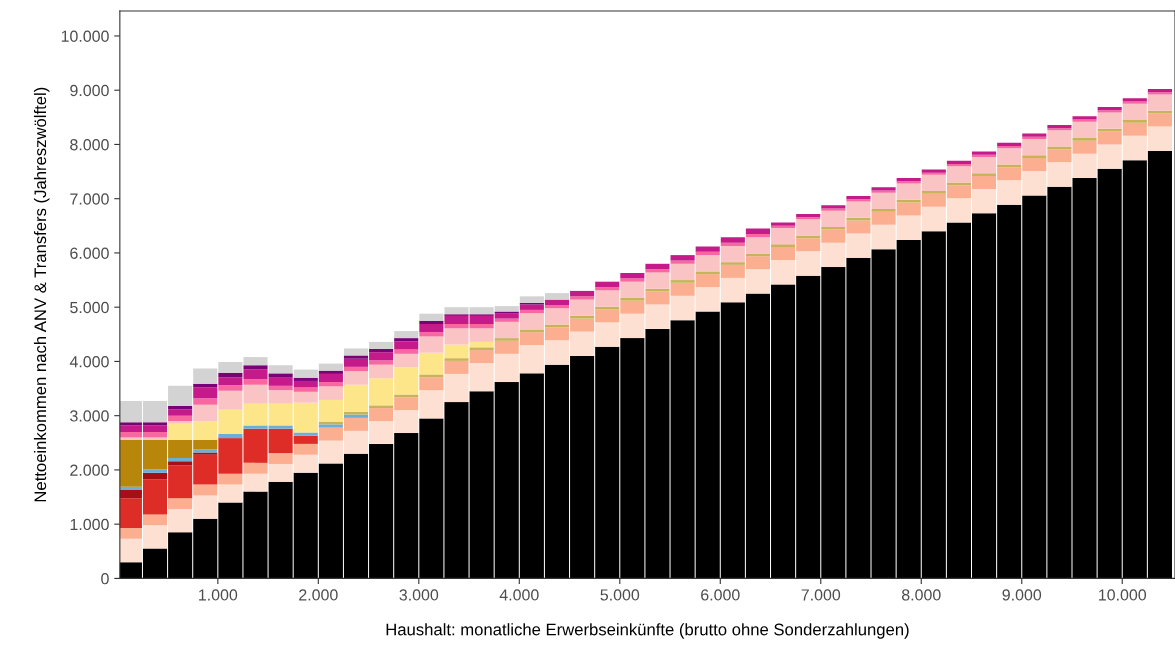  I want to click on x-tick-label: 5.000, so click(620, 595).